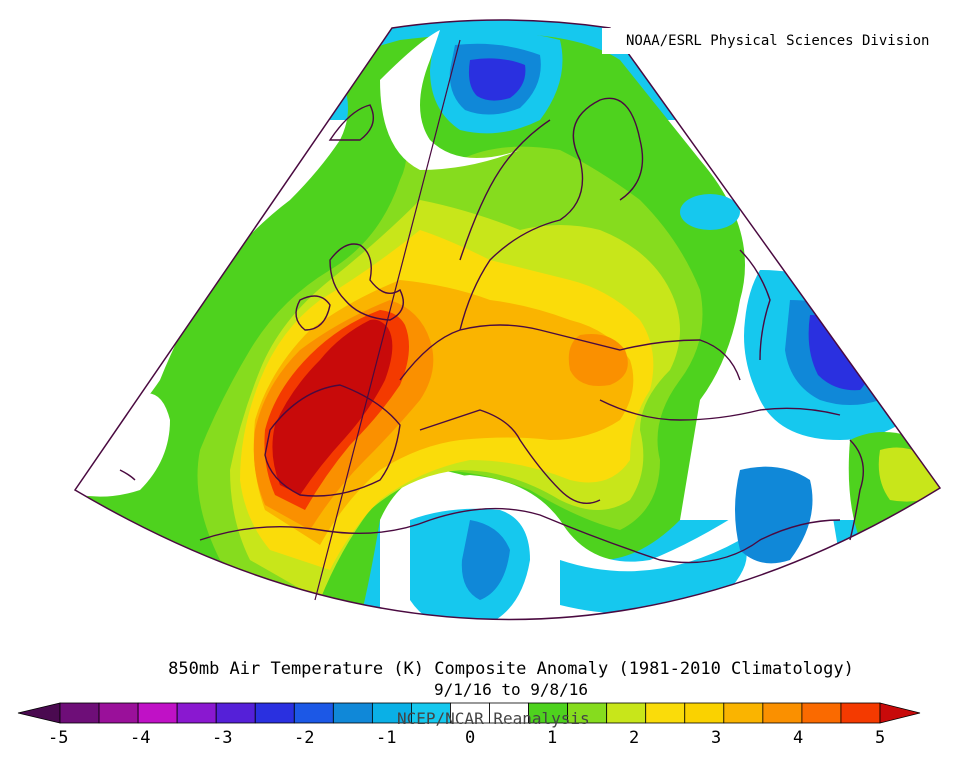 The height and width of the screenshot is (757, 966). What do you see at coordinates (900, 713) in the screenshot?
I see `colorbar-arrow-high` at bounding box center [900, 713].